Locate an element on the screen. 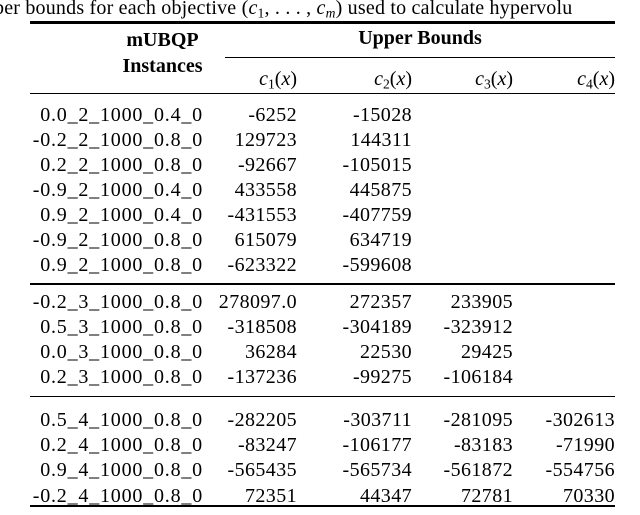  column-header-c2: c2(x) is located at coordinates (393, 80).